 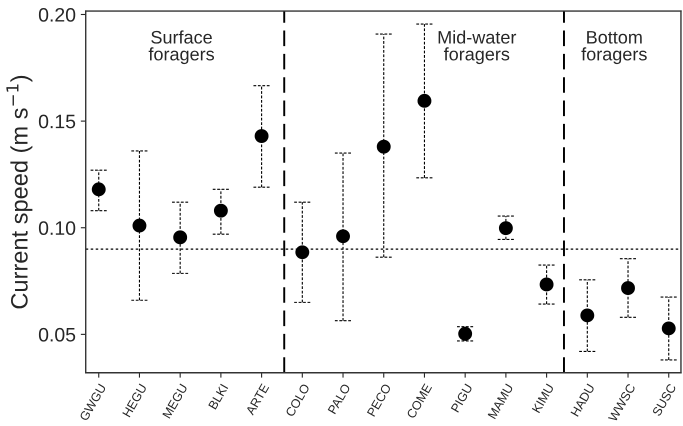 What do you see at coordinates (477, 47) in the screenshot?
I see `annotation: Mid-water foragers` at bounding box center [477, 47].